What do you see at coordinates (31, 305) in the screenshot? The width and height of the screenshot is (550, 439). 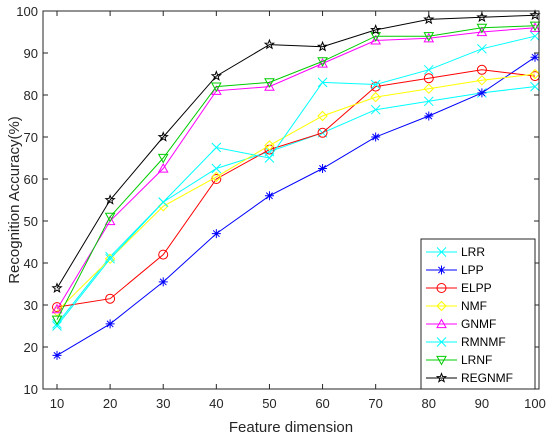 I see `y-tick-label: 30` at bounding box center [31, 305].